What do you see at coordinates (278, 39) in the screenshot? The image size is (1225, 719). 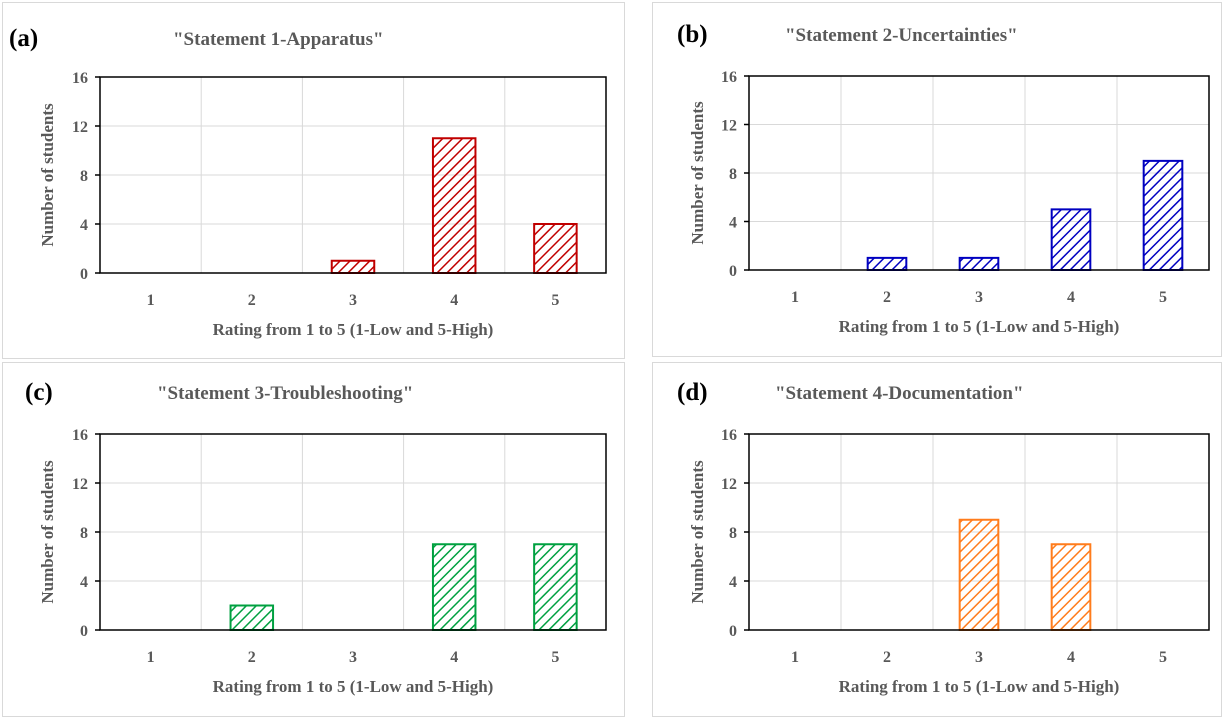 I see `chart-title: "Statement 1-Apparatus"` at bounding box center [278, 39].